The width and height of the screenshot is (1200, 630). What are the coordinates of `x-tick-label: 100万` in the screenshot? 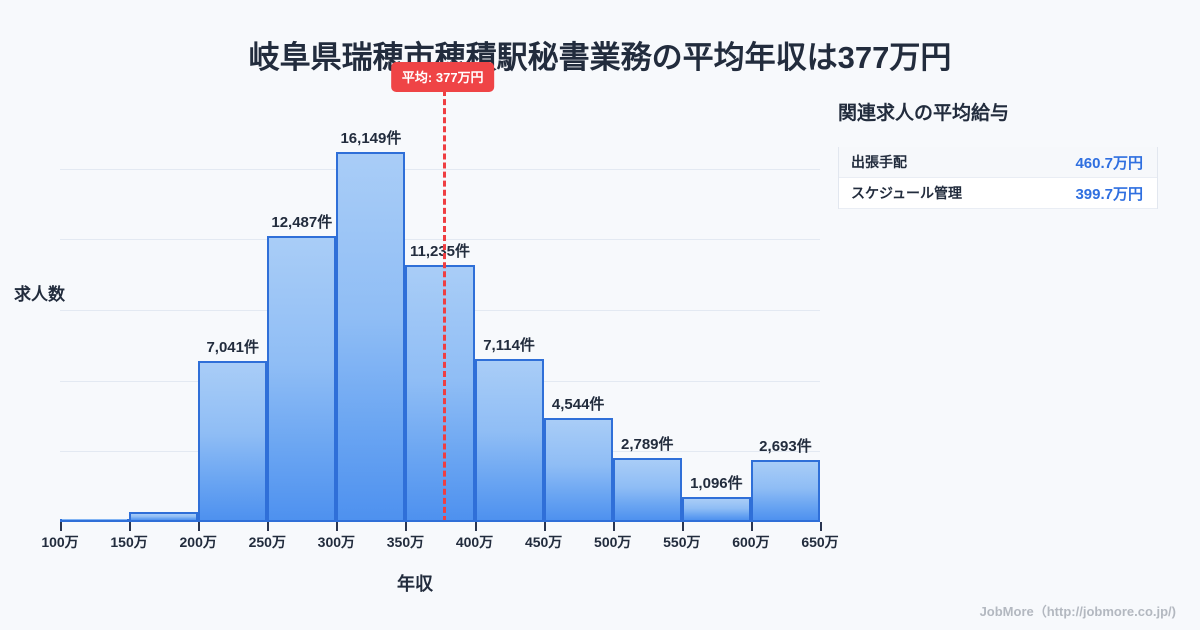 It's located at (60, 542).